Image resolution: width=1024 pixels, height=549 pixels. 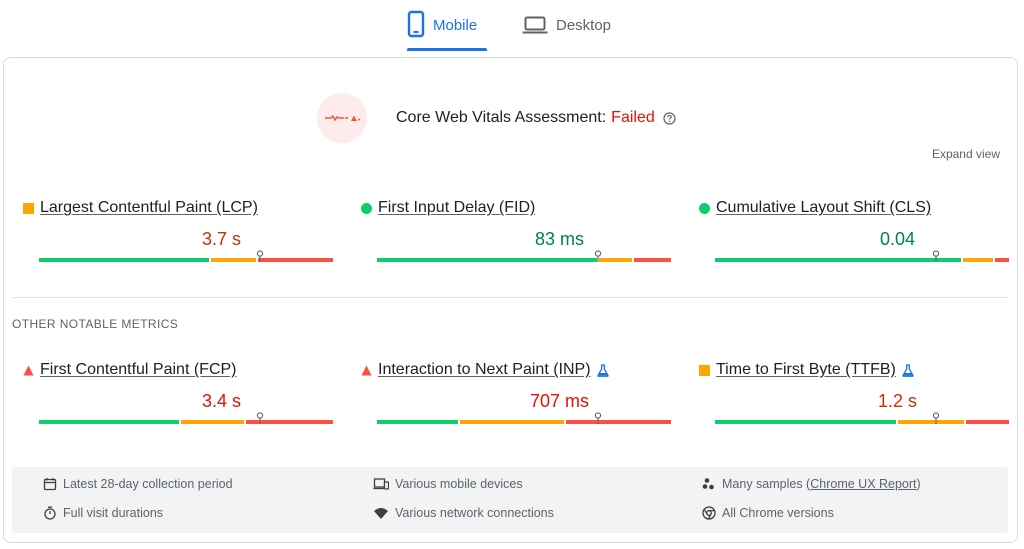 I want to click on metric-name-fcp: First Contentful Paint (FCP), so click(x=138, y=369).